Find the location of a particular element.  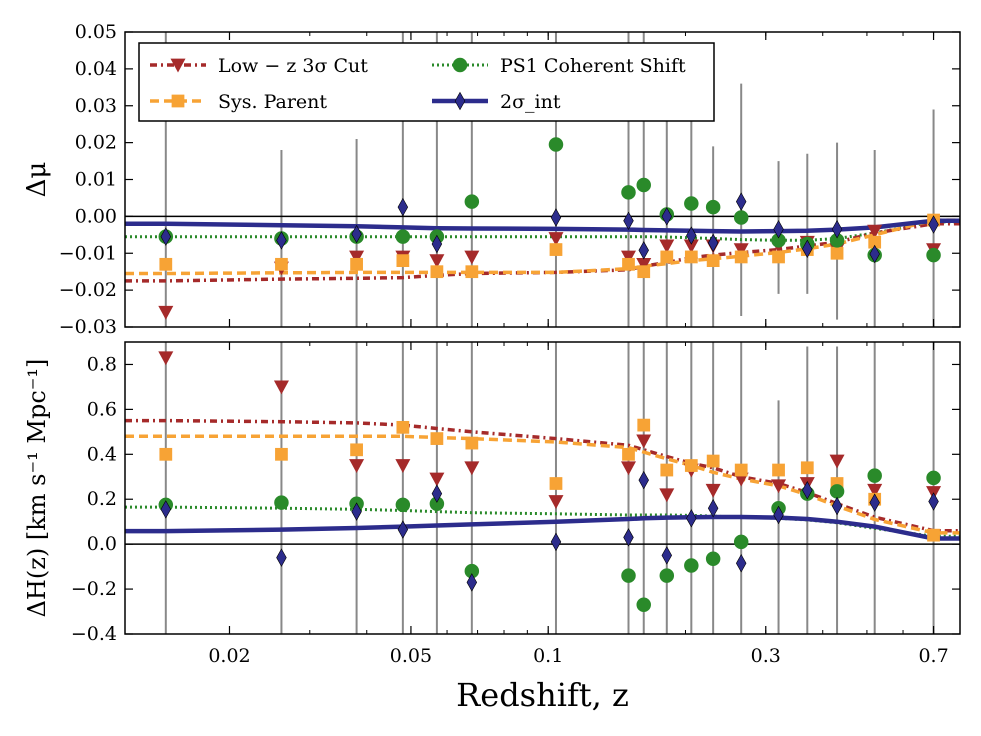

y-tick-label: 0.03 is located at coordinates (96, 106).